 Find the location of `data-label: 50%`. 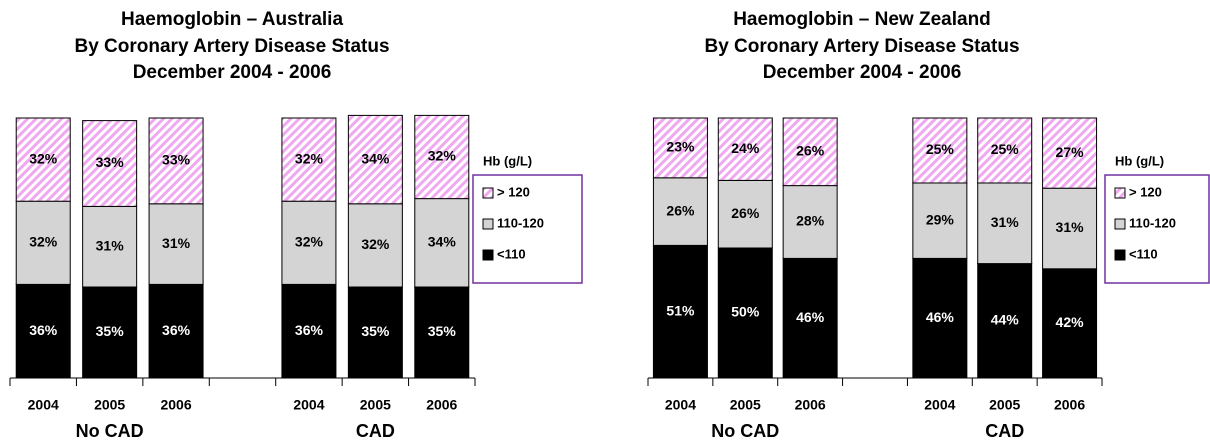

data-label: 50% is located at coordinates (745, 312).